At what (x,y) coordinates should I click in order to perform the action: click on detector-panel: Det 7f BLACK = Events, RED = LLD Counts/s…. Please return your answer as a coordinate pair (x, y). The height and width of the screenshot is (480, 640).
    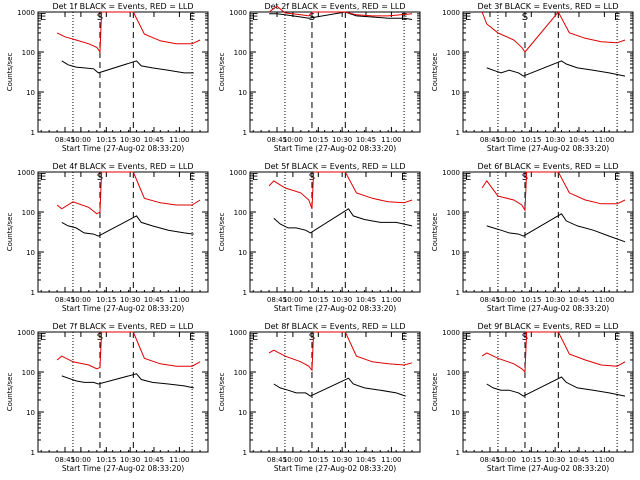
    Looking at the image, I should click on (107, 397).